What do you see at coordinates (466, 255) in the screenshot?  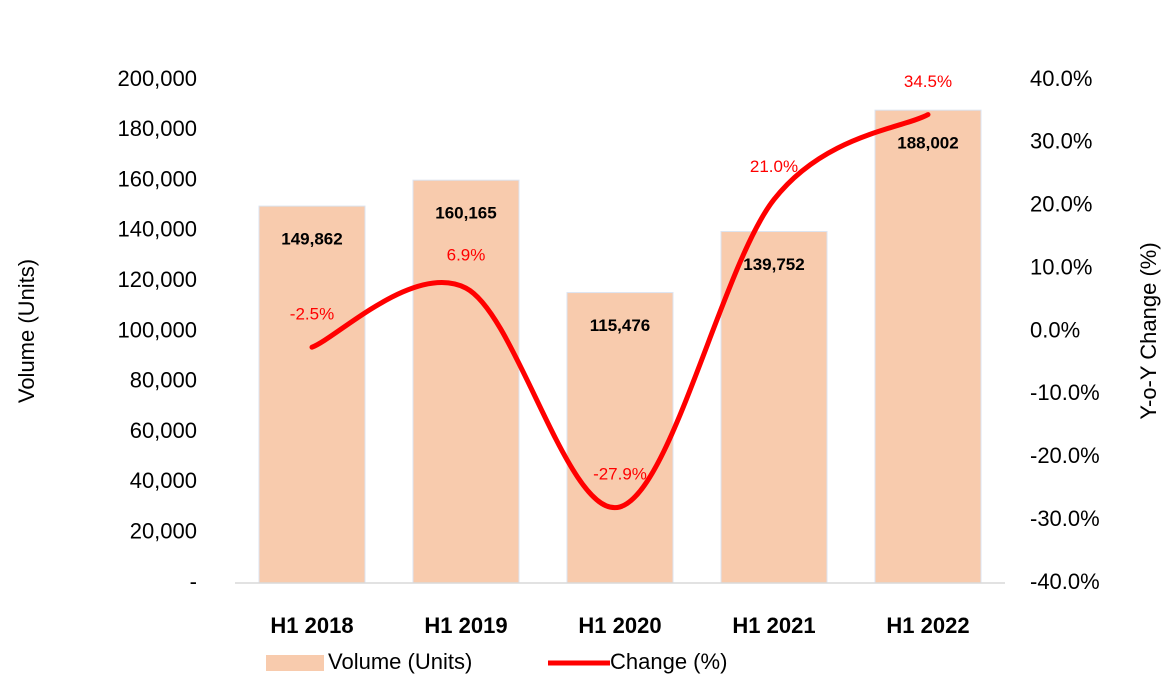 I see `line-value-label: 6.9%` at bounding box center [466, 255].